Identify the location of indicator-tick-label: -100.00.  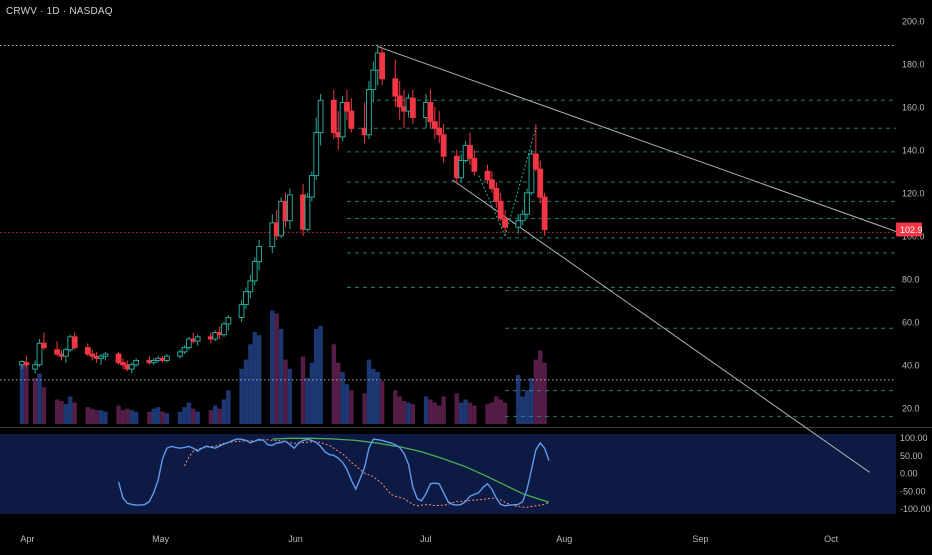
(915, 509).